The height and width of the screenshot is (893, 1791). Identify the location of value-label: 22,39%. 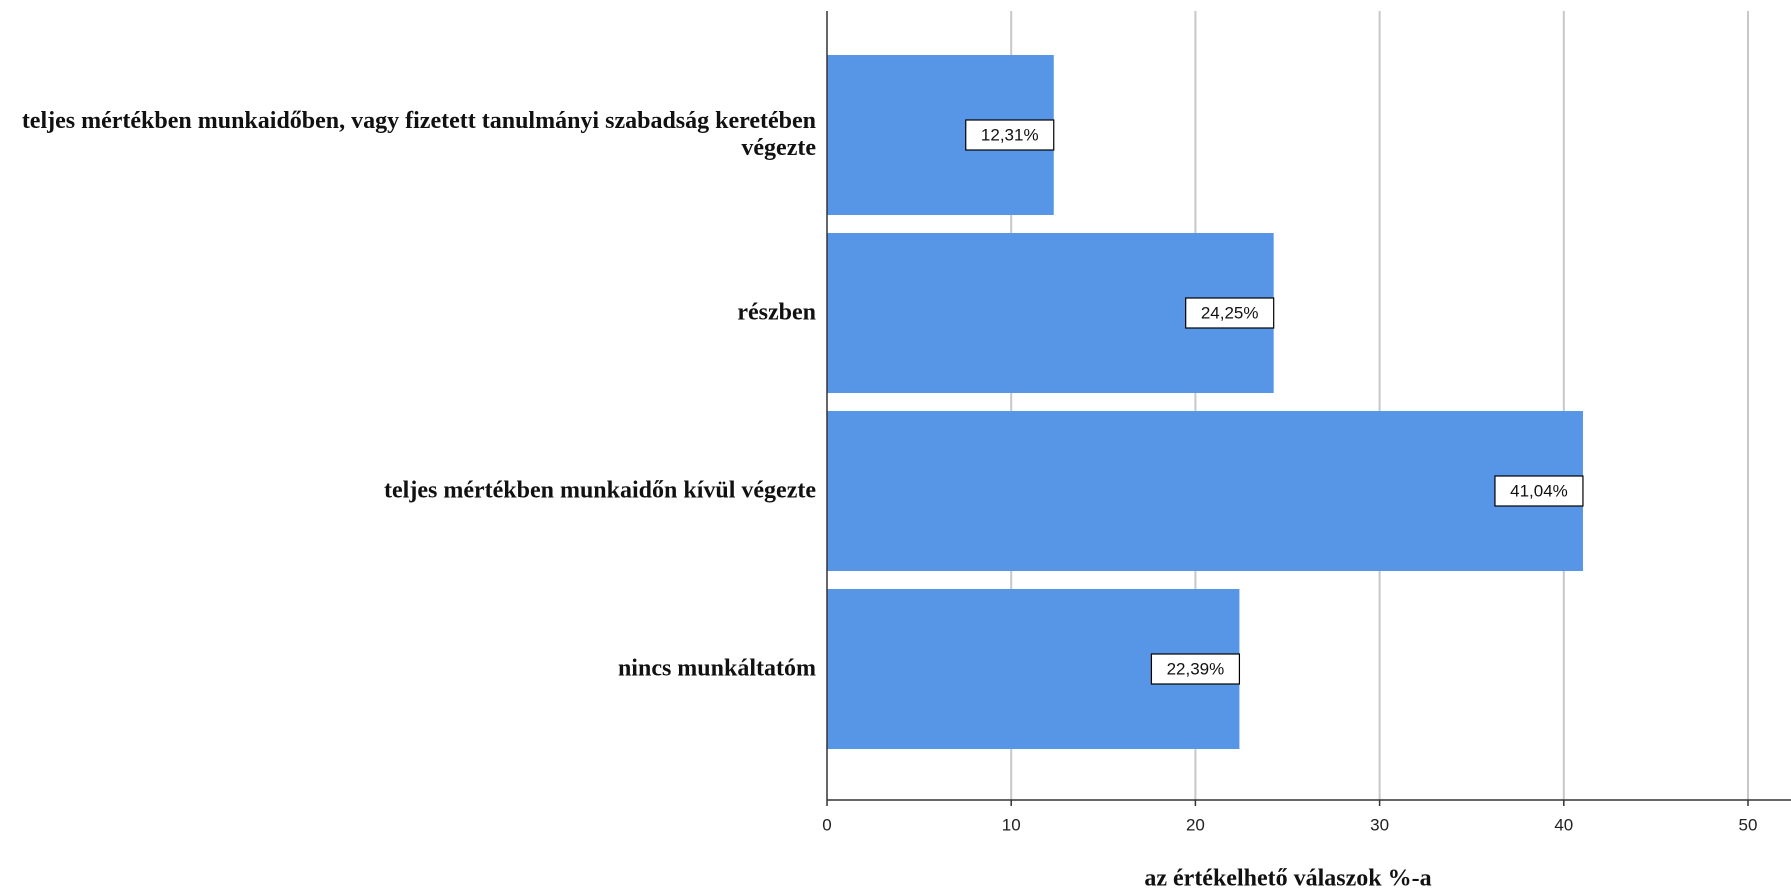
(1196, 668).